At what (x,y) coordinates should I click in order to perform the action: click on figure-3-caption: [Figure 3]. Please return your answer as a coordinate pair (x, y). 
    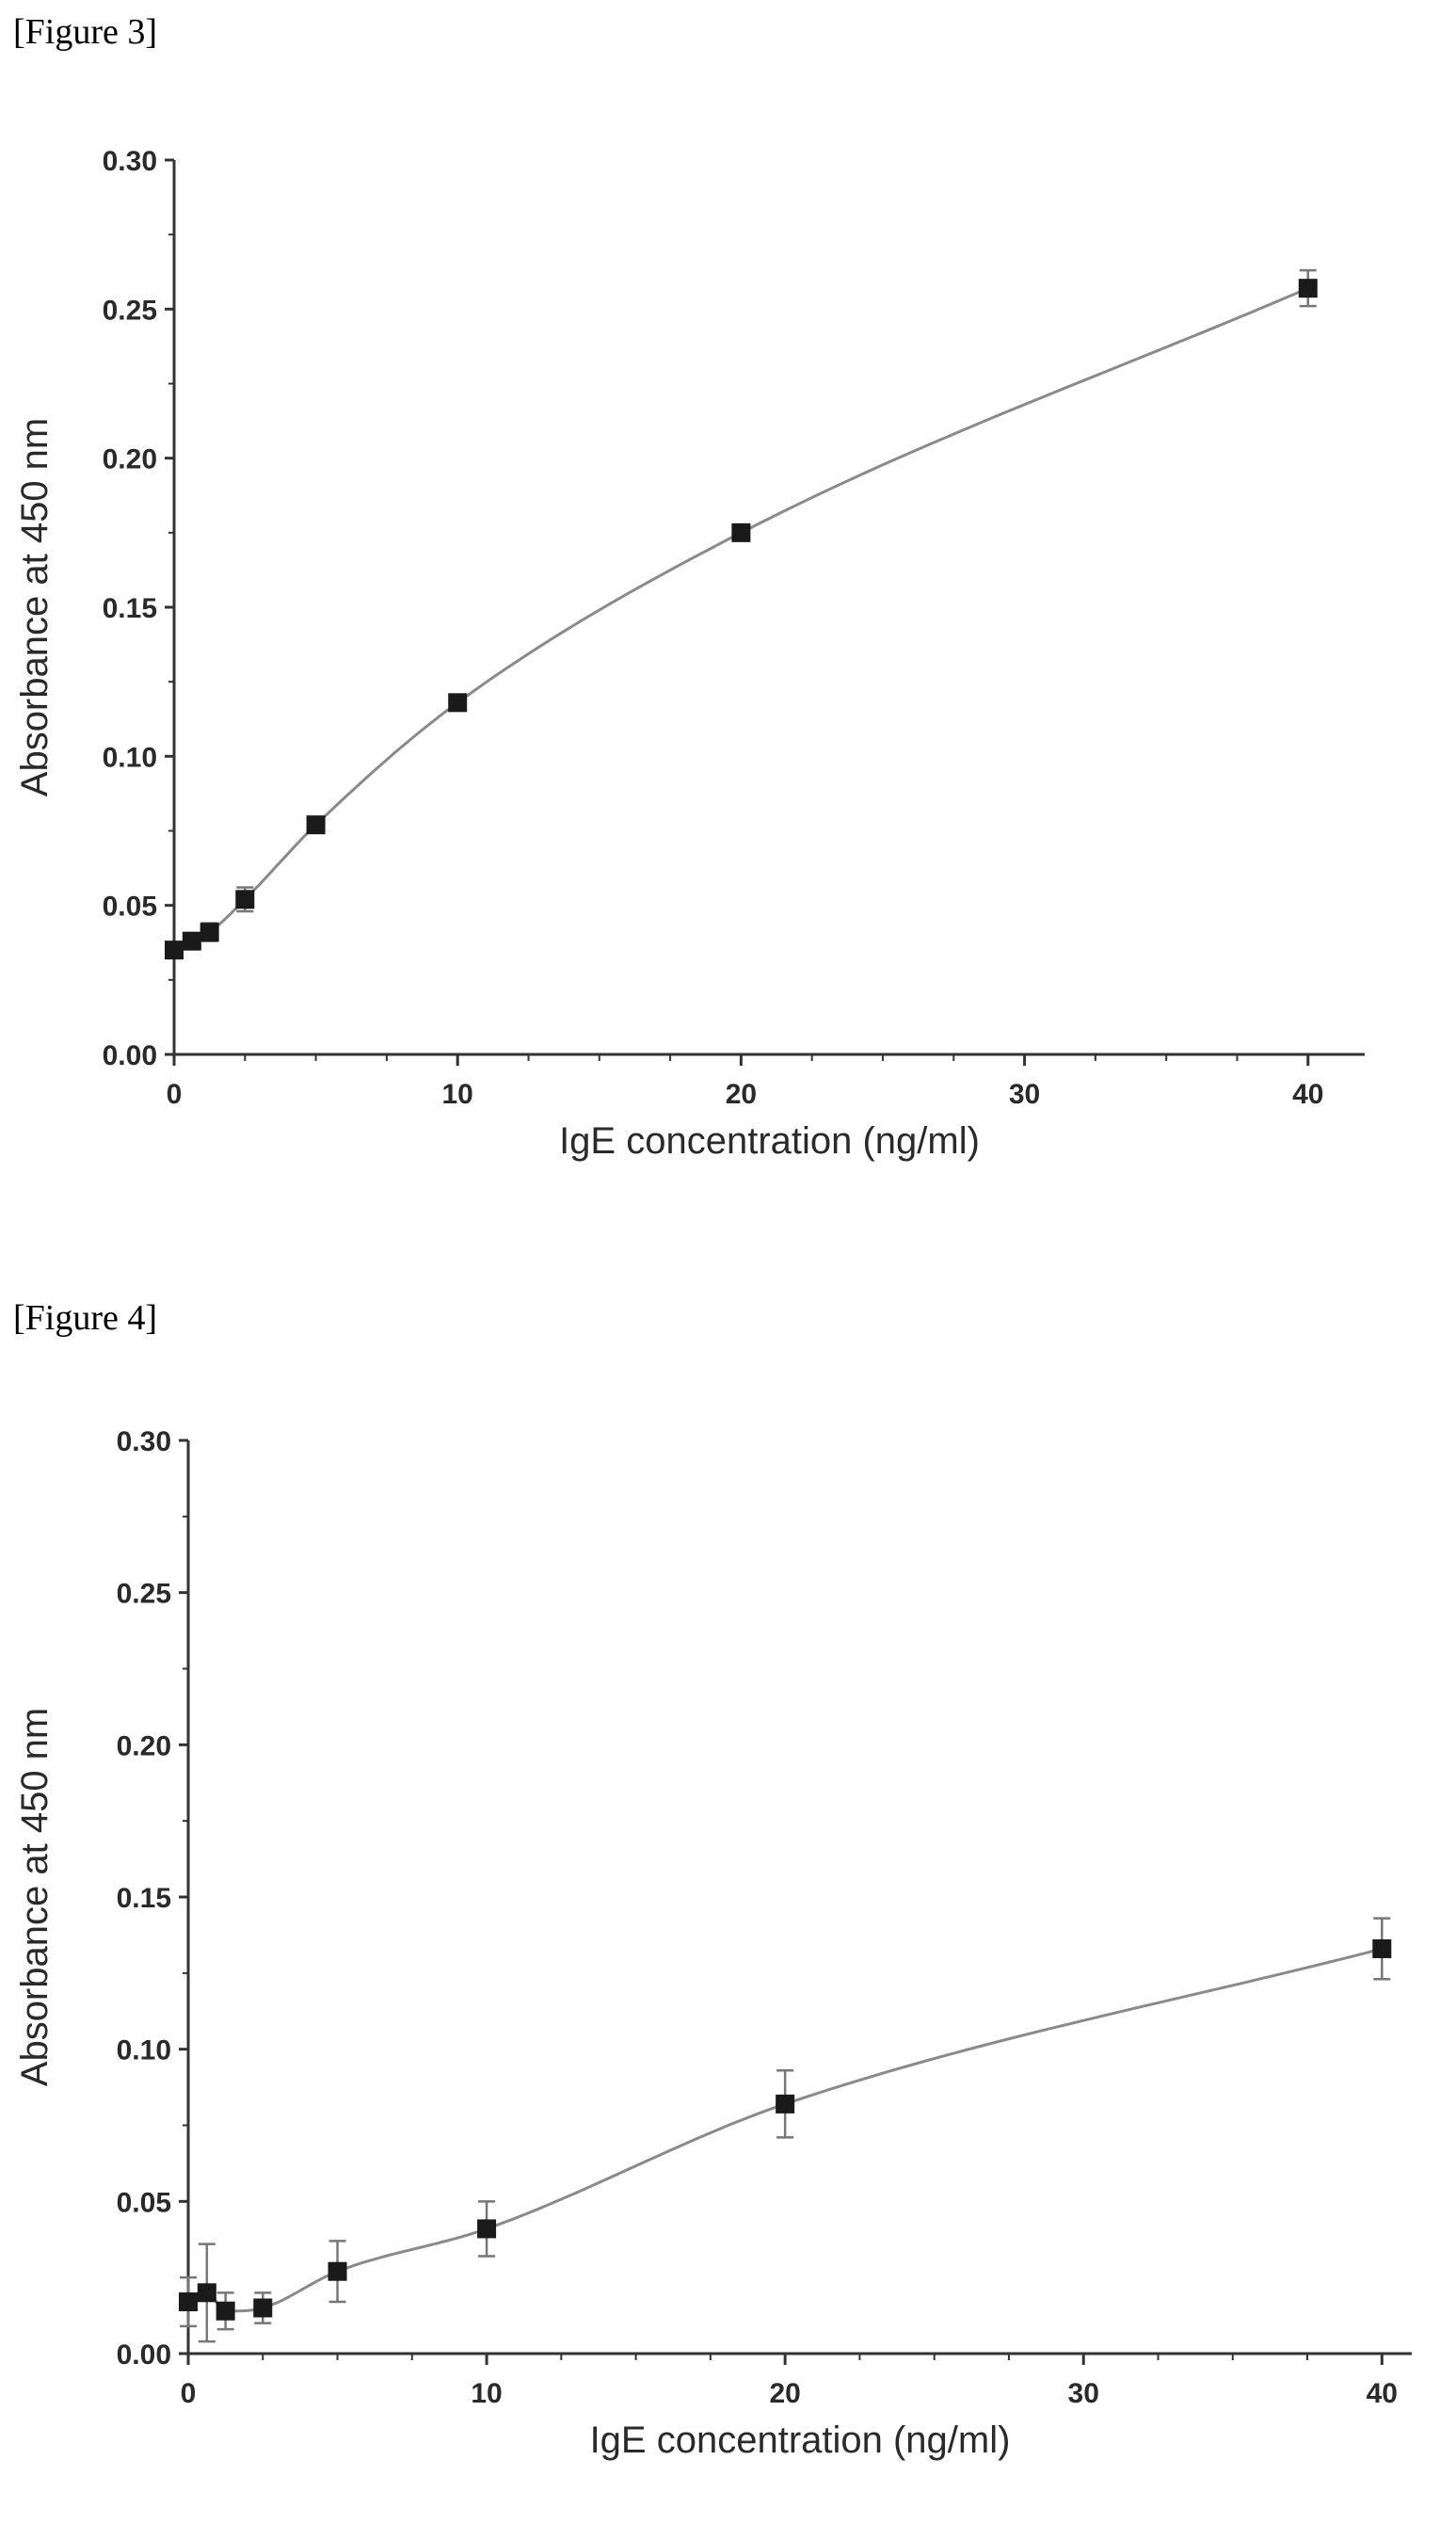
    Looking at the image, I should click on (85, 32).